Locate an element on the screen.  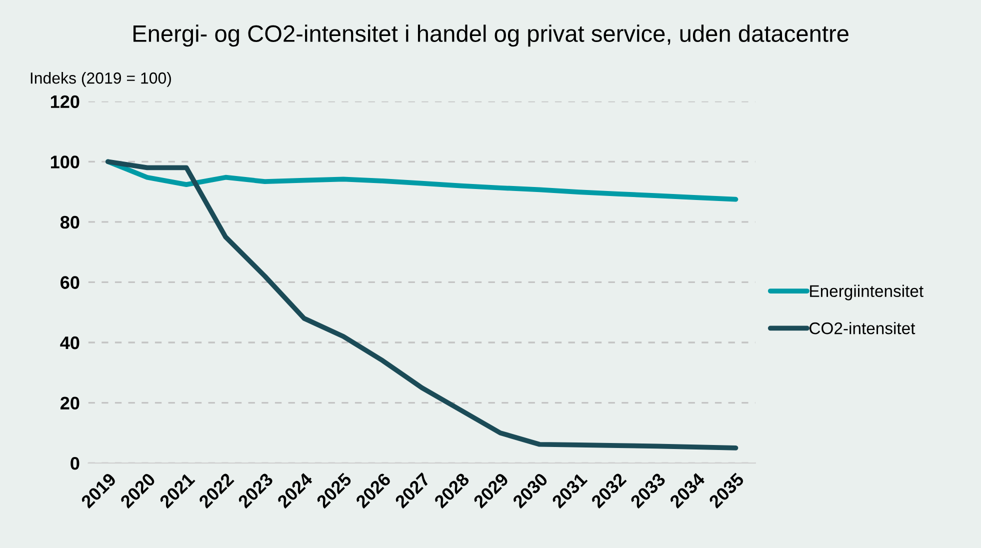
y-tick-label: 0 is located at coordinates (75, 463).